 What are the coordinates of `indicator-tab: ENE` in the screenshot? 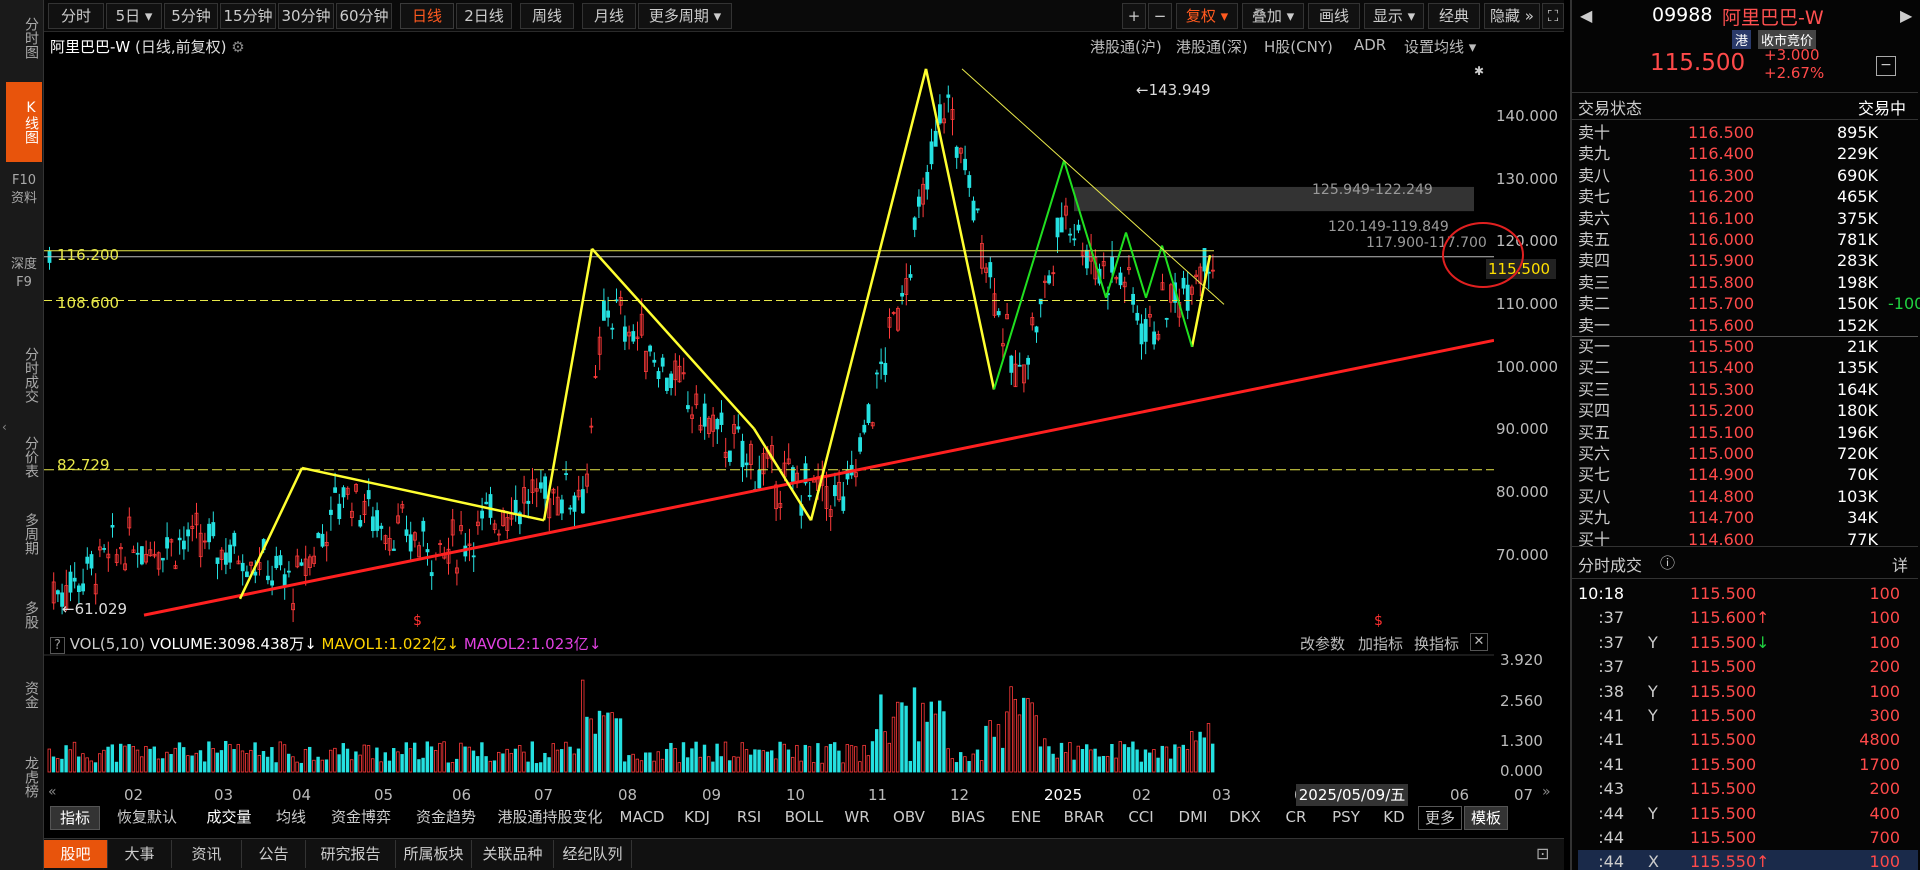 It's located at (1026, 817).